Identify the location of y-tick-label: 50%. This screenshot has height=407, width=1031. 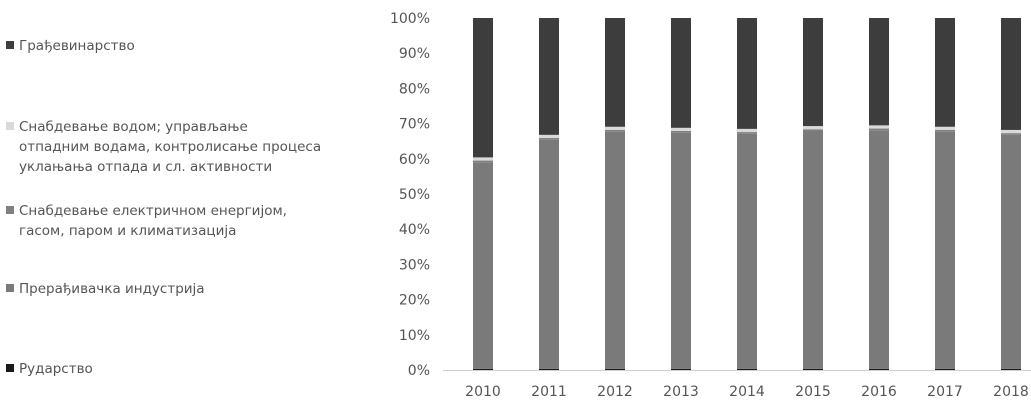
(414, 195).